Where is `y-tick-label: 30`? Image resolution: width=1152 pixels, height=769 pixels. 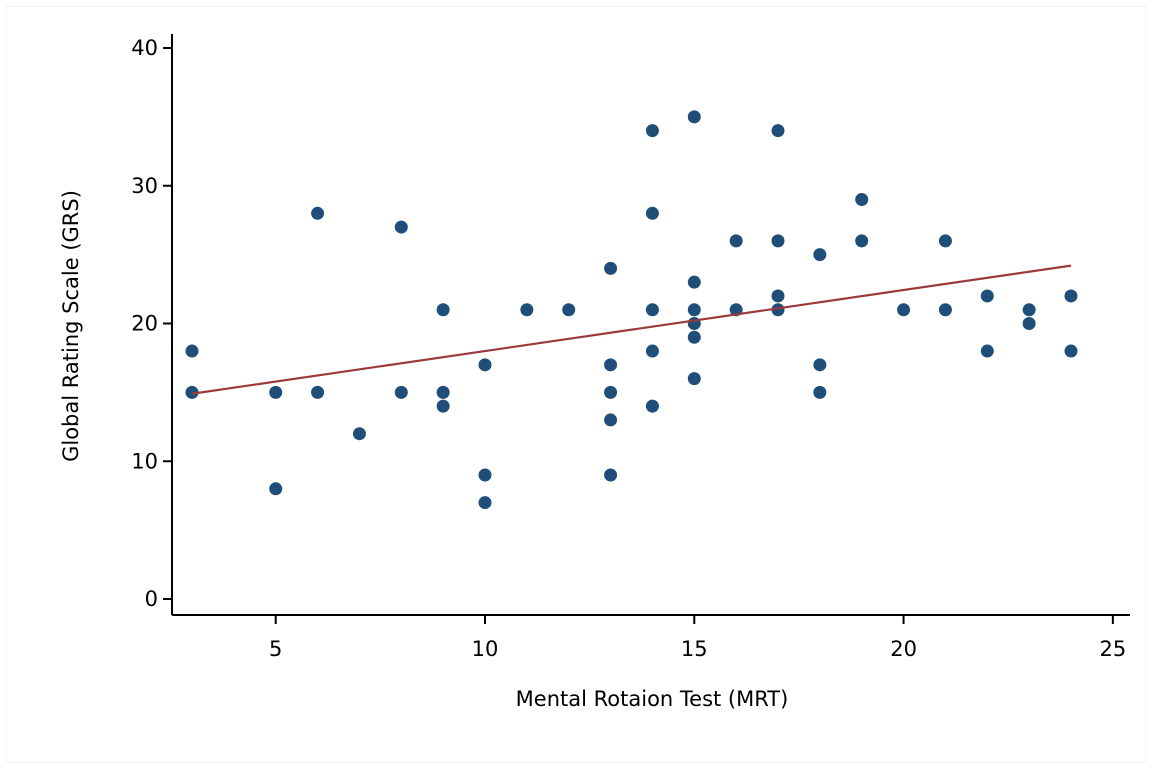
y-tick-label: 30 is located at coordinates (144, 186).